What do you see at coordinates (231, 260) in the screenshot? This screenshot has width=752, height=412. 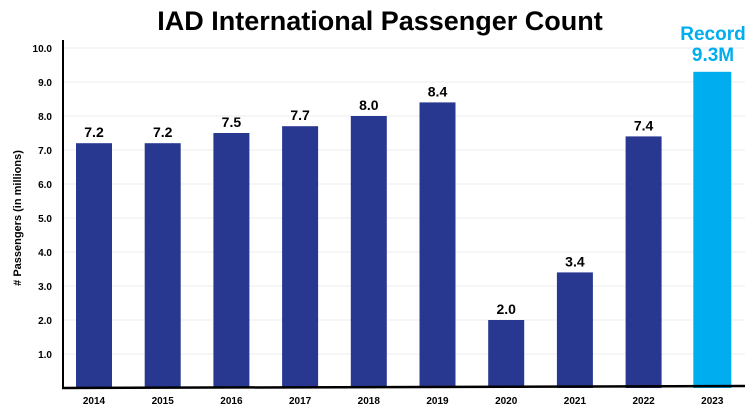 I see `bar-2016` at bounding box center [231, 260].